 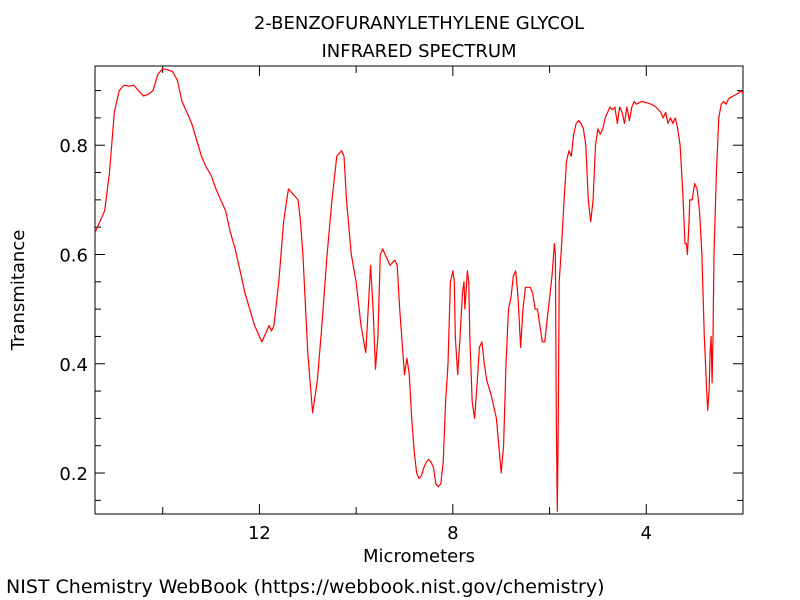 What do you see at coordinates (452, 533) in the screenshot?
I see `x-tick-label: 8` at bounding box center [452, 533].